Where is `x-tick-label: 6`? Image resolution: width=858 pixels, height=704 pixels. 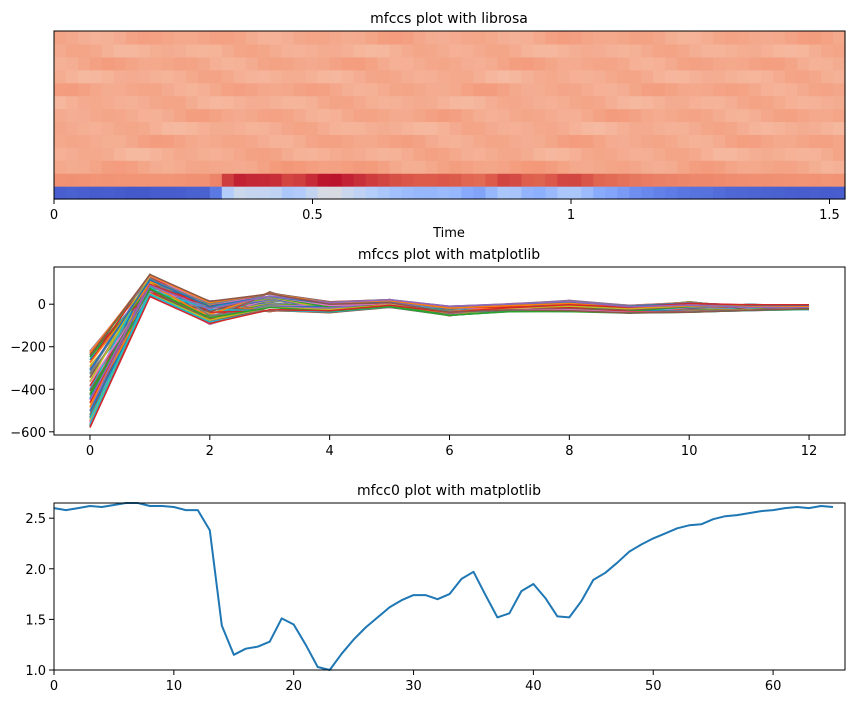 x-tick-label: 6 is located at coordinates (449, 451).